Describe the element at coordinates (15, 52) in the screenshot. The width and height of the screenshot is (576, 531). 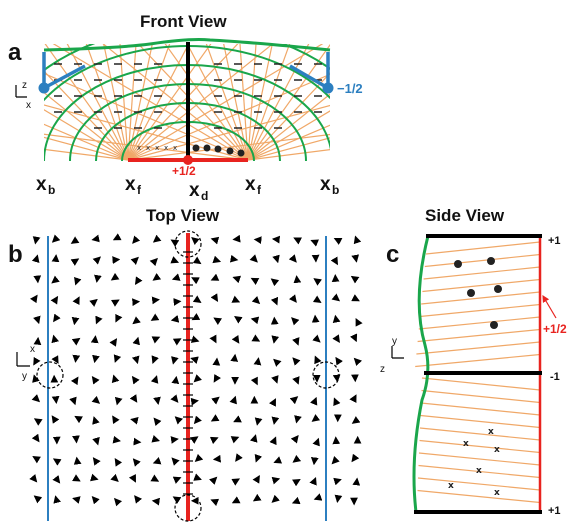
I see `panel-label-a: a` at that location.